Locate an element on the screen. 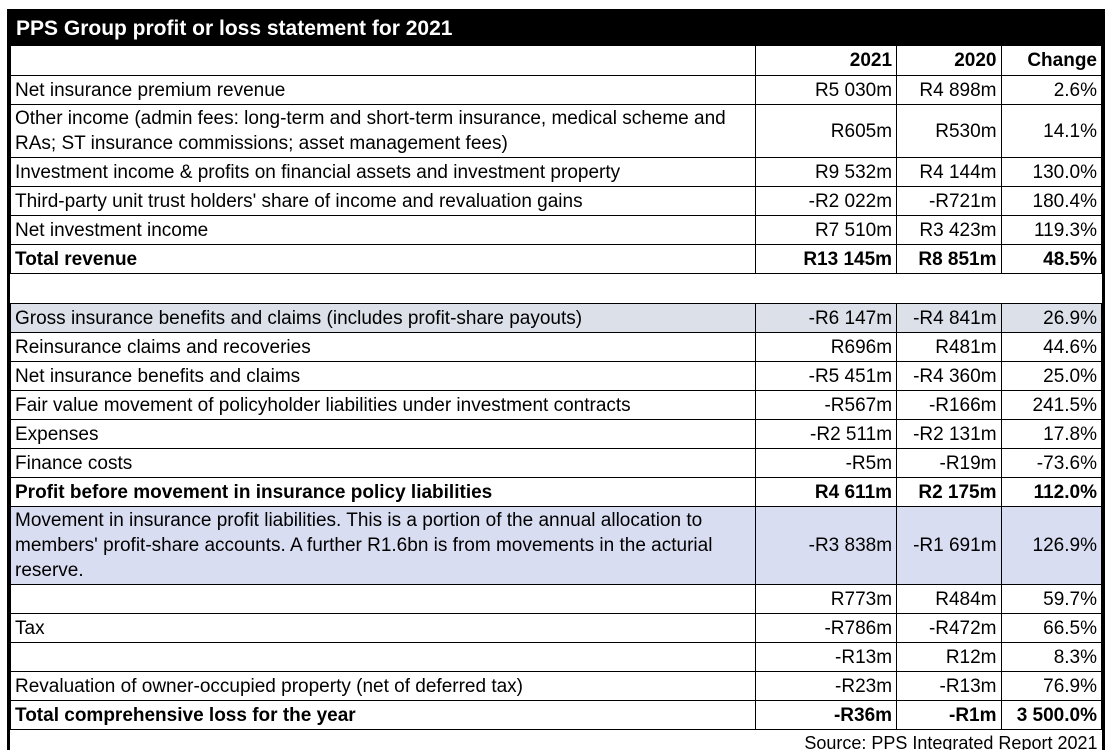 The height and width of the screenshot is (750, 1114). table-row: Total revenue R13 145m R8 851m 48.5% is located at coordinates (556, 259).